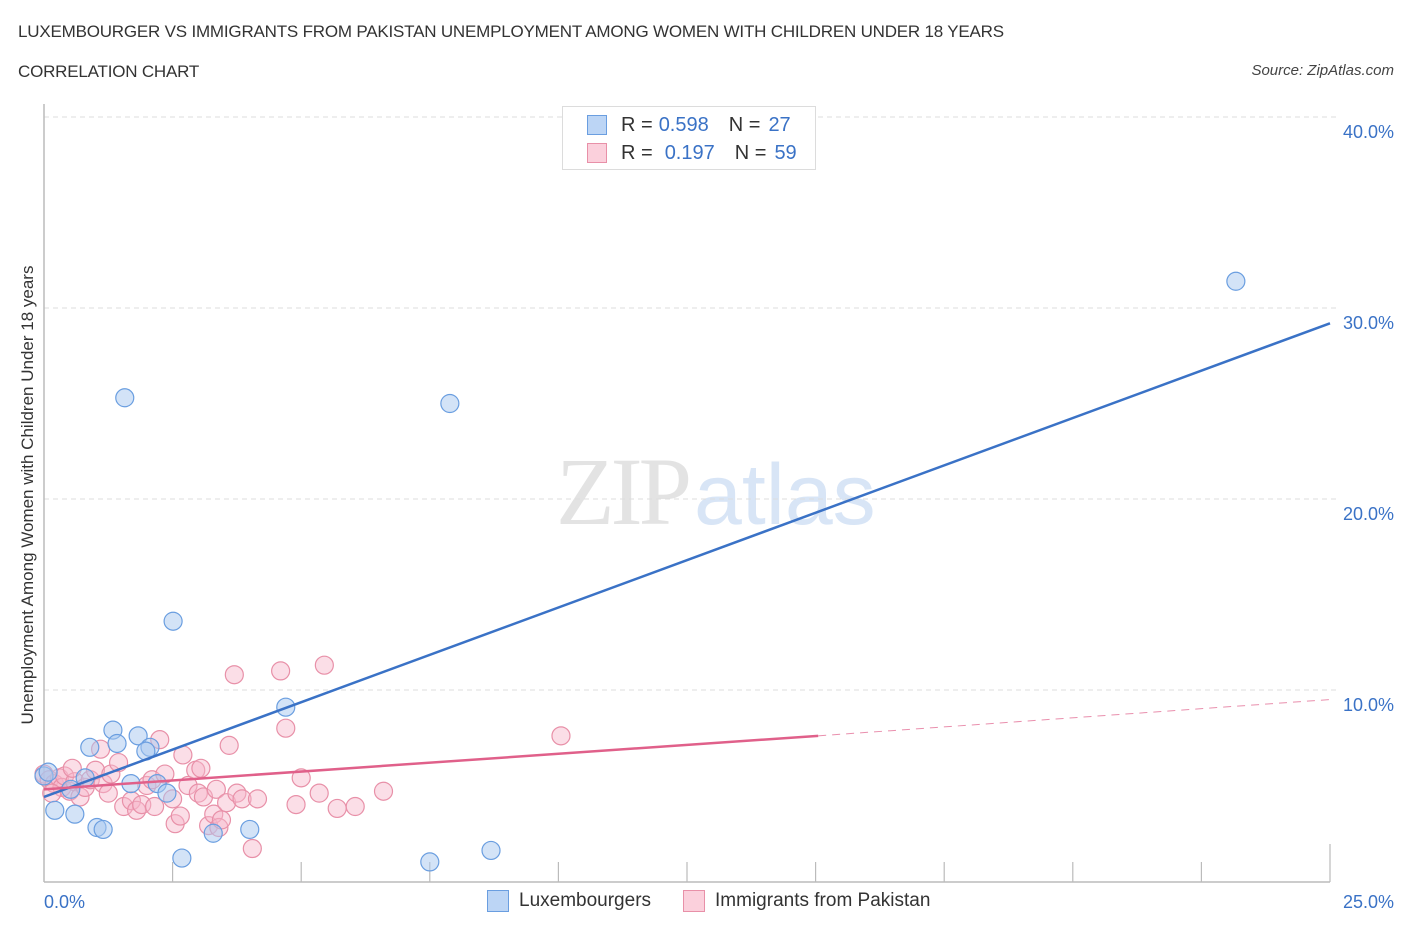 The image size is (1406, 930). I want to click on pakistan-trendline-extension, so click(1074, 718).